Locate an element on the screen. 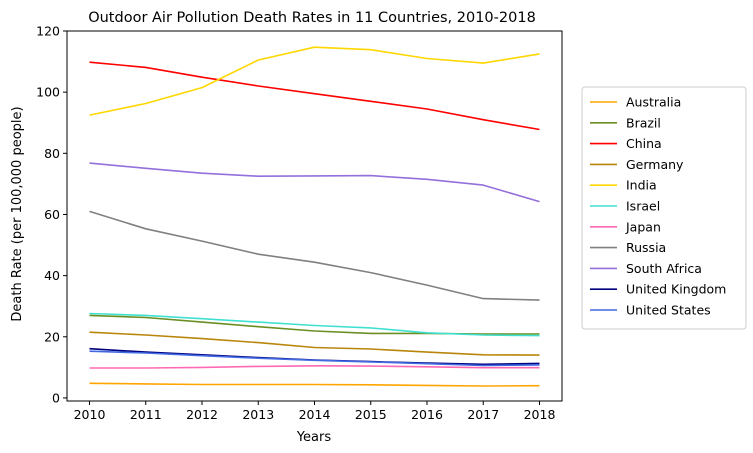  legend-box is located at coordinates (664, 208).